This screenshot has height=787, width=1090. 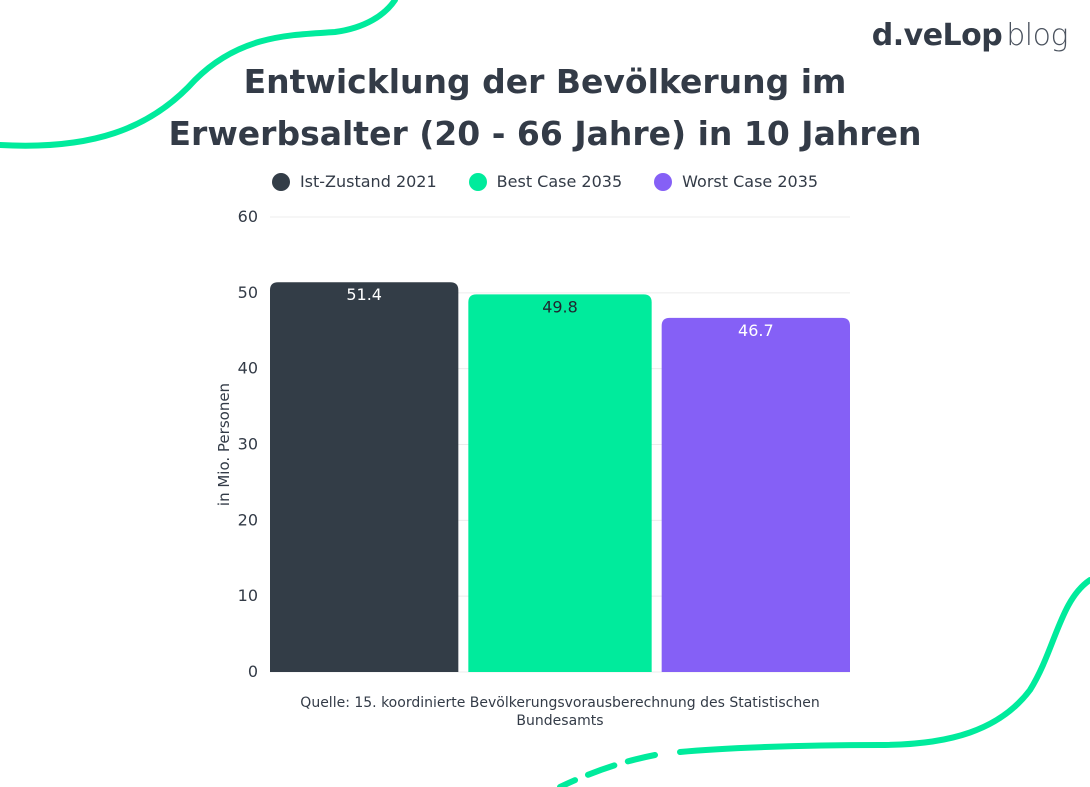 What do you see at coordinates (248, 444) in the screenshot?
I see `y-tick-label: 30` at bounding box center [248, 444].